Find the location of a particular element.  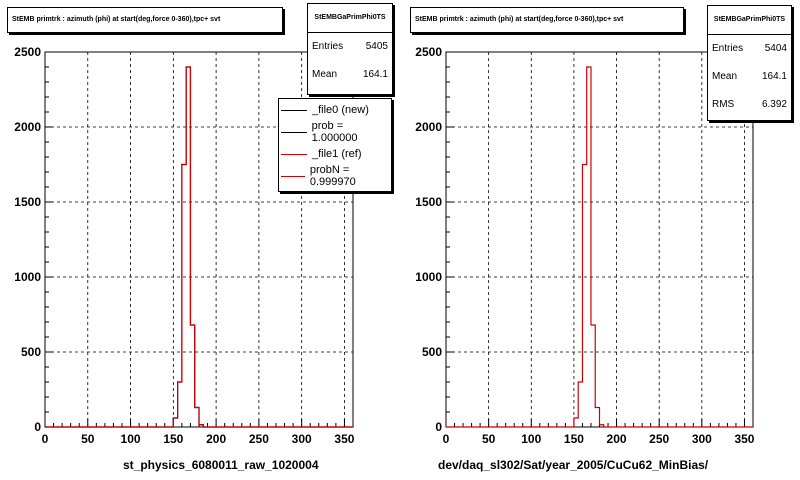

panel2-entries-value: 5404 is located at coordinates (775, 48).